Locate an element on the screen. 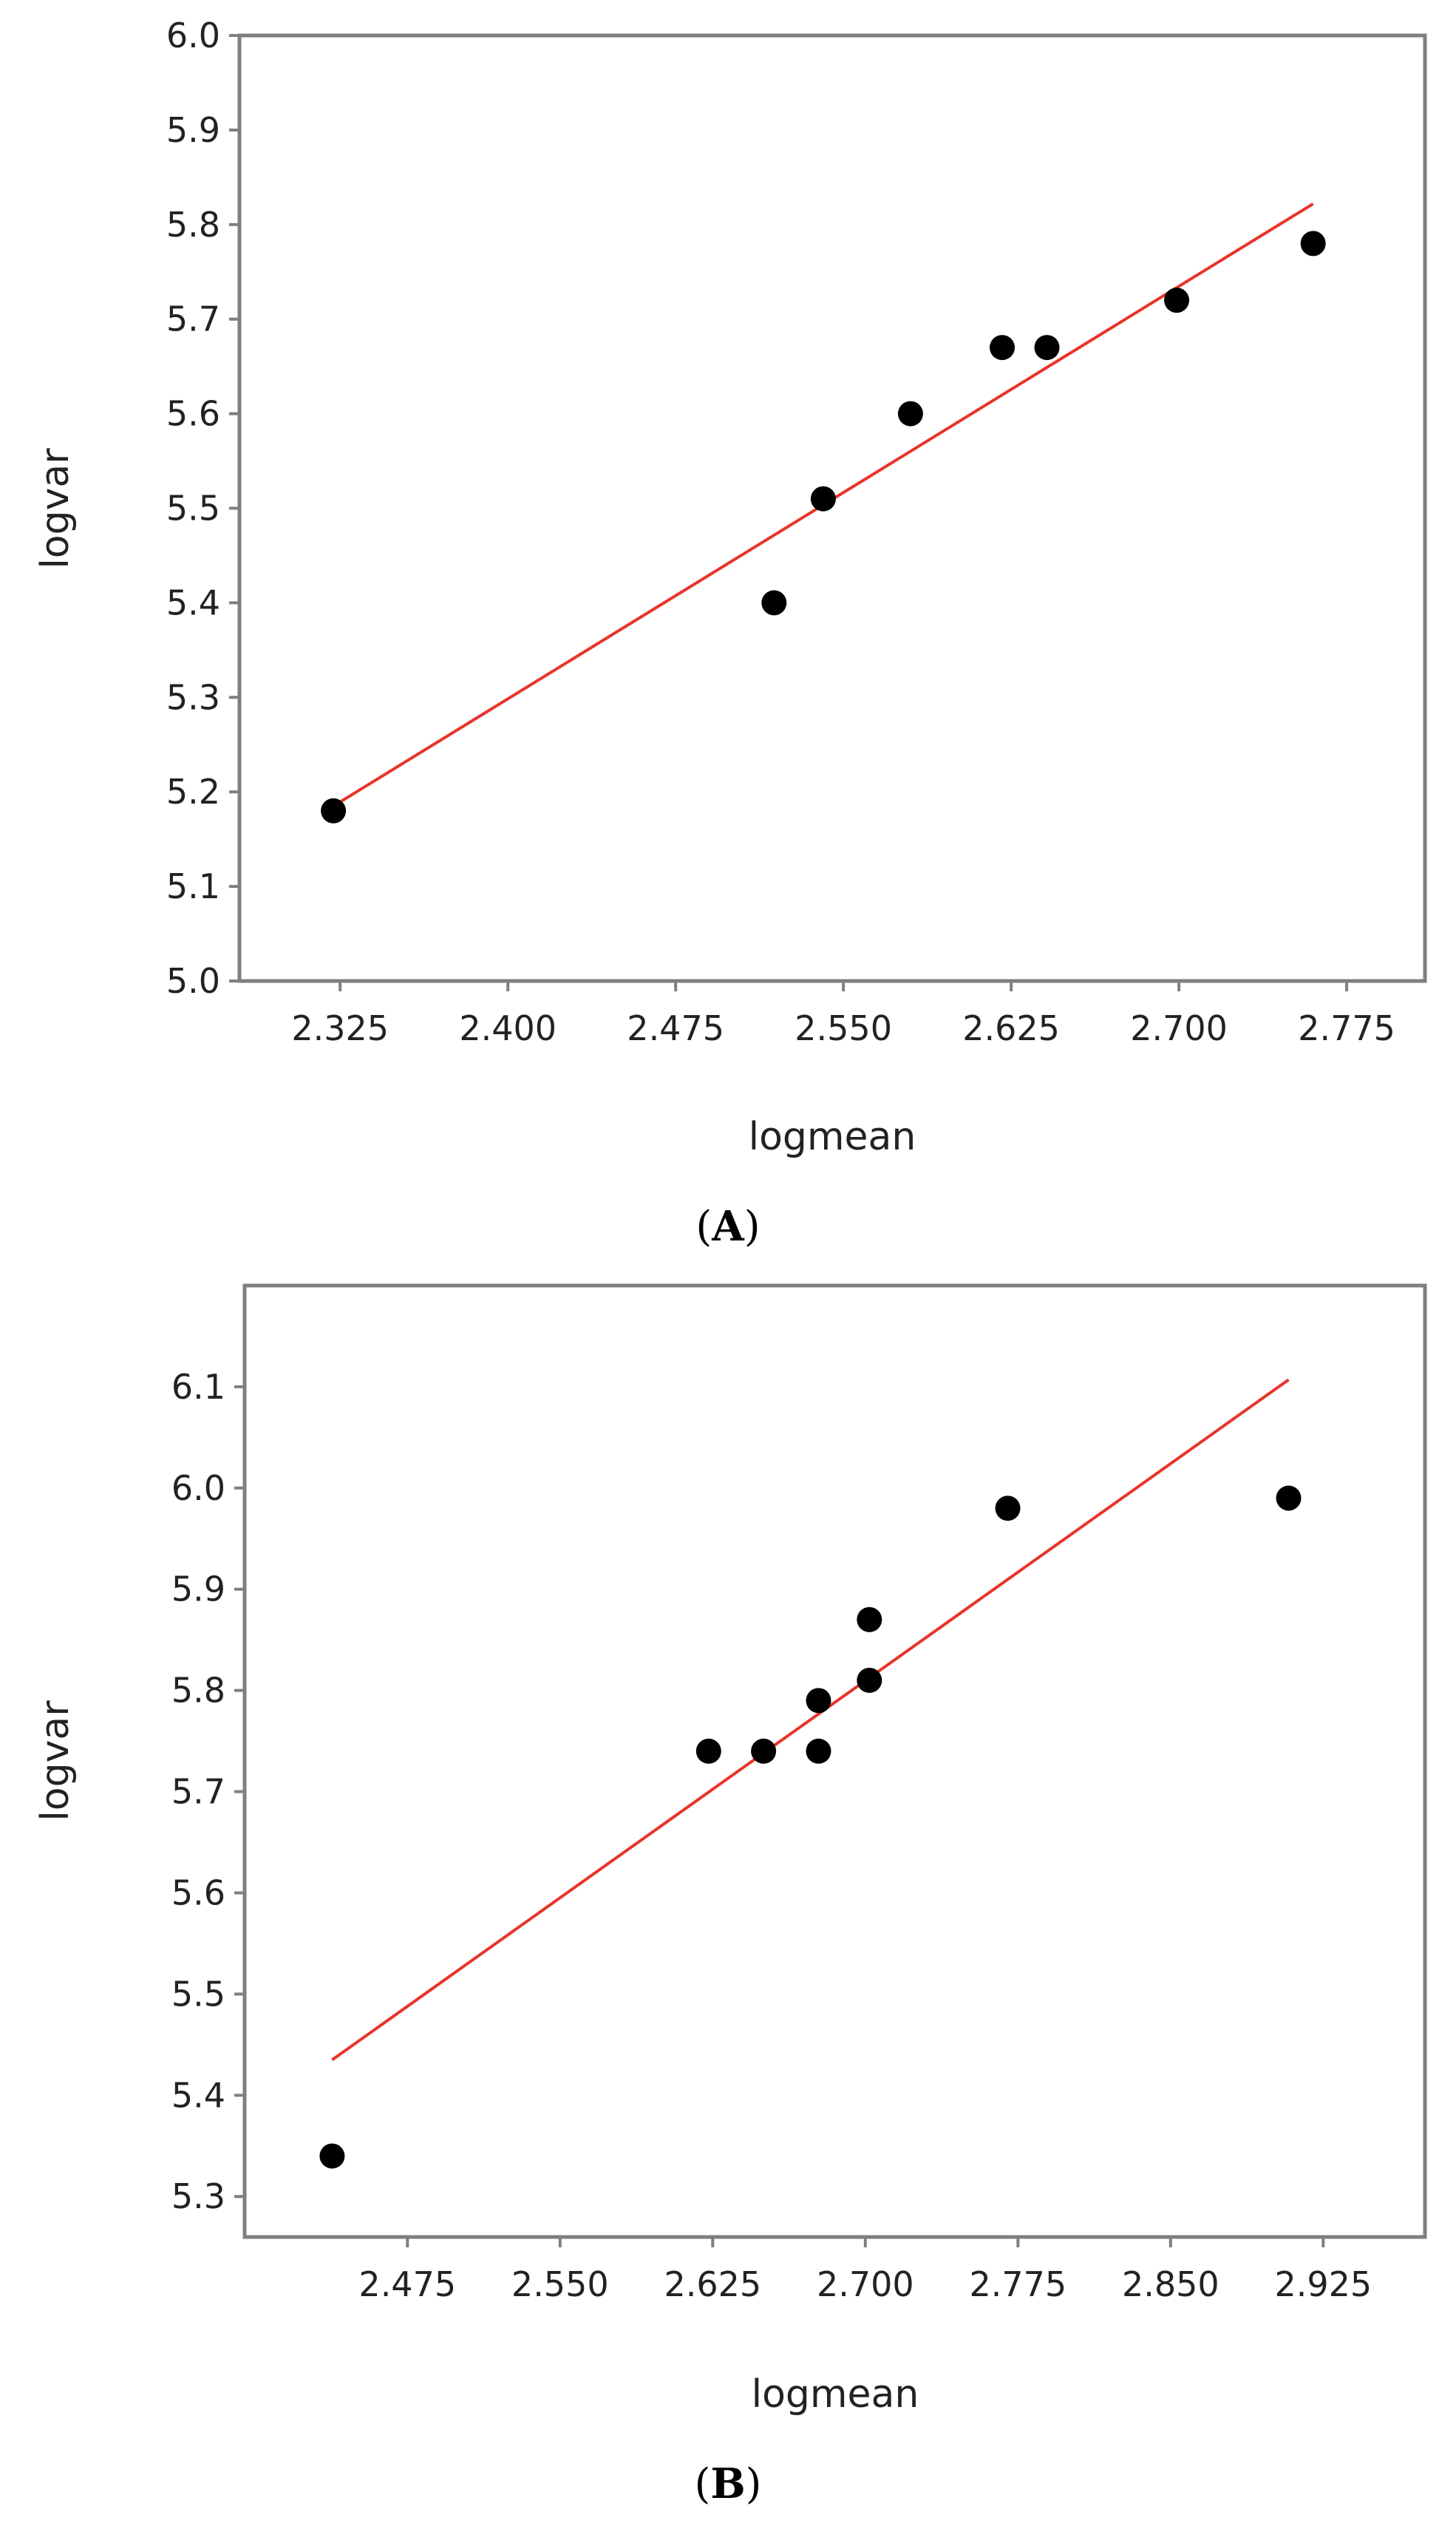 The image size is (1456, 2529). panel-b-x-tick-label: 2.700 is located at coordinates (865, 2284).